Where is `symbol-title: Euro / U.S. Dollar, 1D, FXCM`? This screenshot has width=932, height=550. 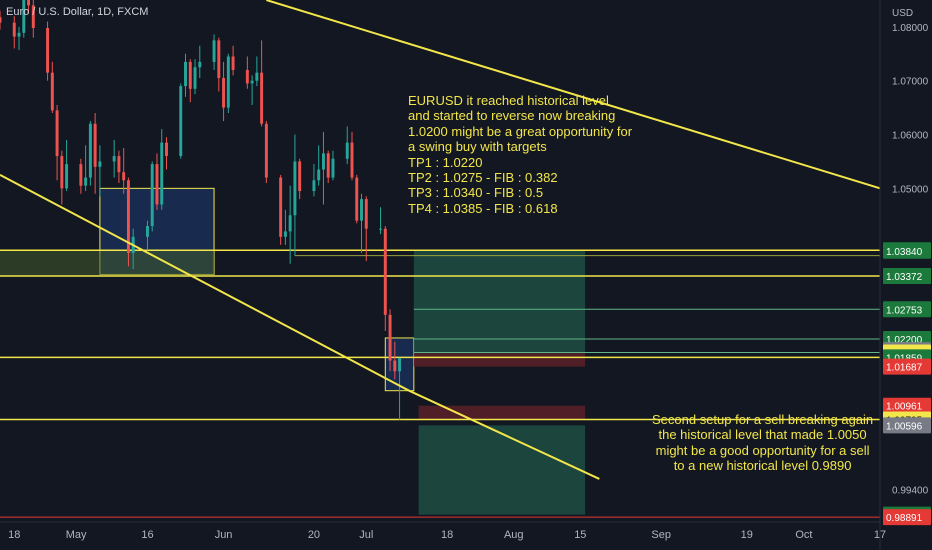
symbol-title: Euro / U.S. Dollar, 1D, FXCM is located at coordinates (77, 12).